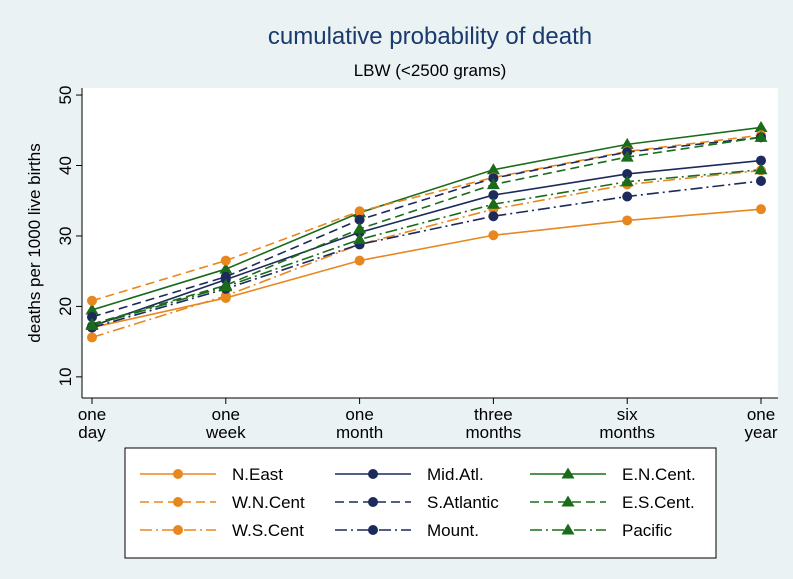 The height and width of the screenshot is (579, 793). I want to click on y-axis-title: deaths per 1000 live births, so click(34, 242).